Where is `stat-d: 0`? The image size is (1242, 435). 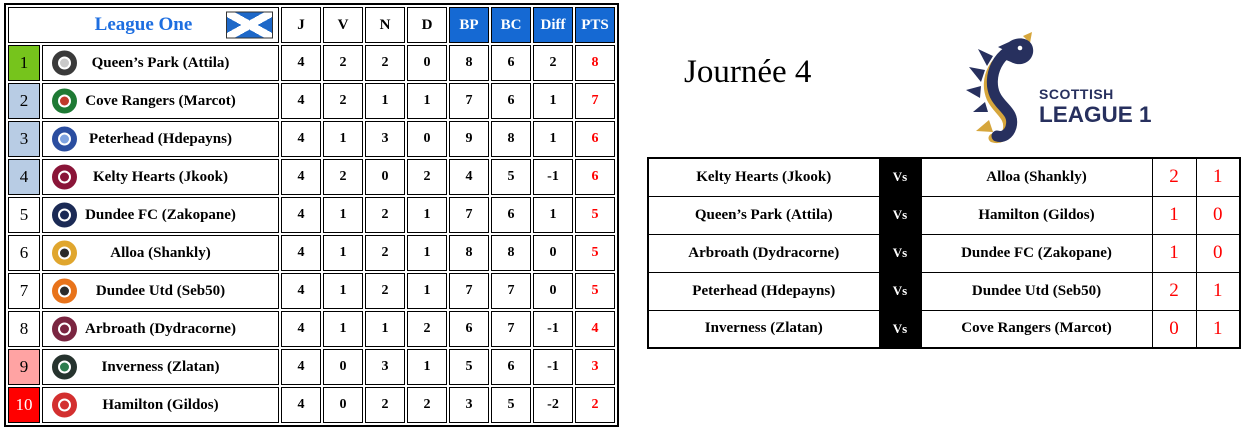 stat-d: 0 is located at coordinates (427, 63).